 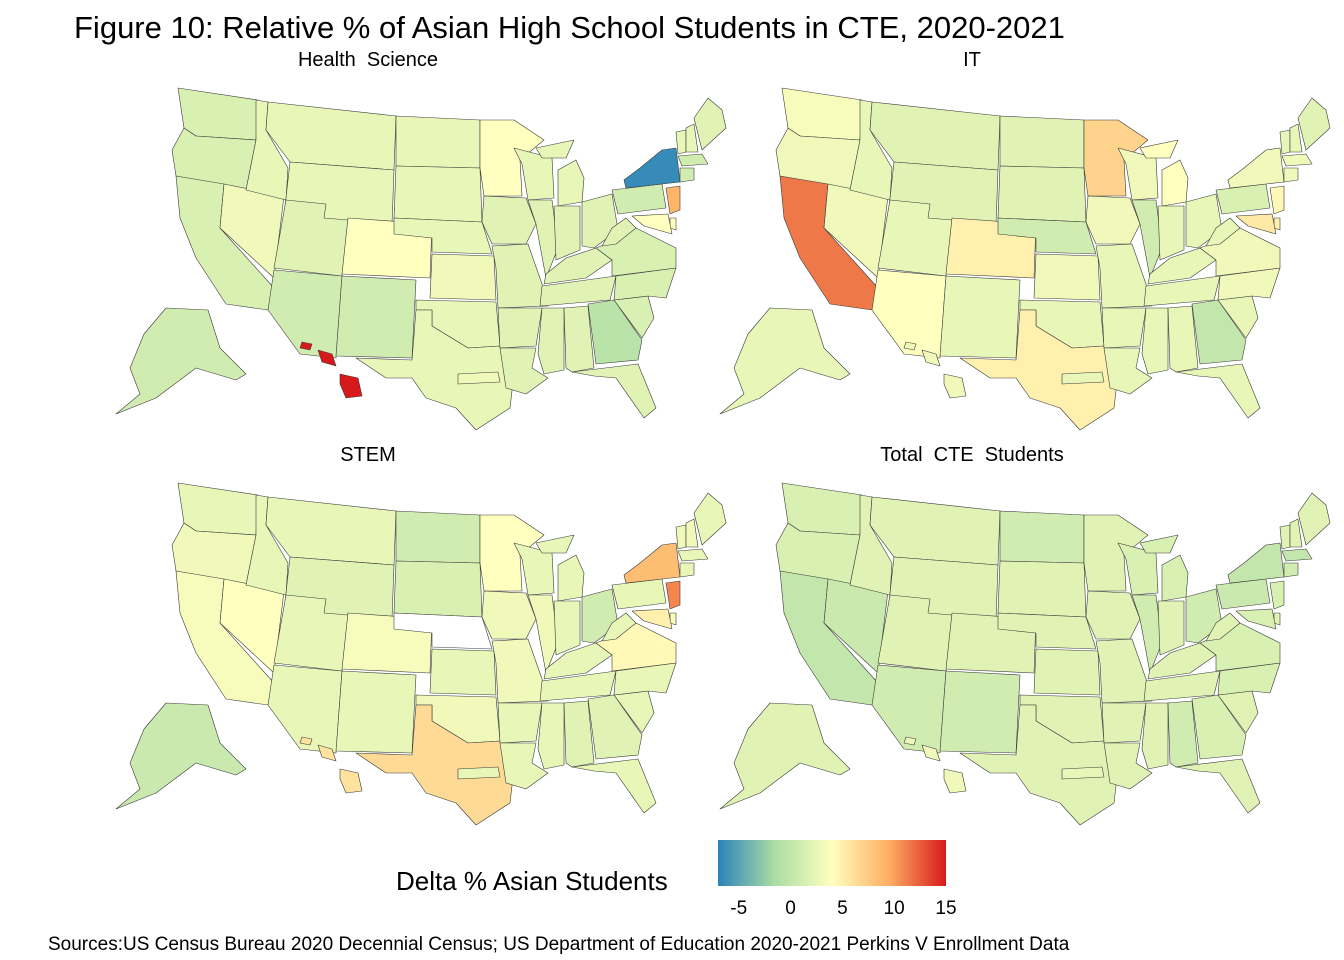 I want to click on state-nh, so click(x=1296, y=533).